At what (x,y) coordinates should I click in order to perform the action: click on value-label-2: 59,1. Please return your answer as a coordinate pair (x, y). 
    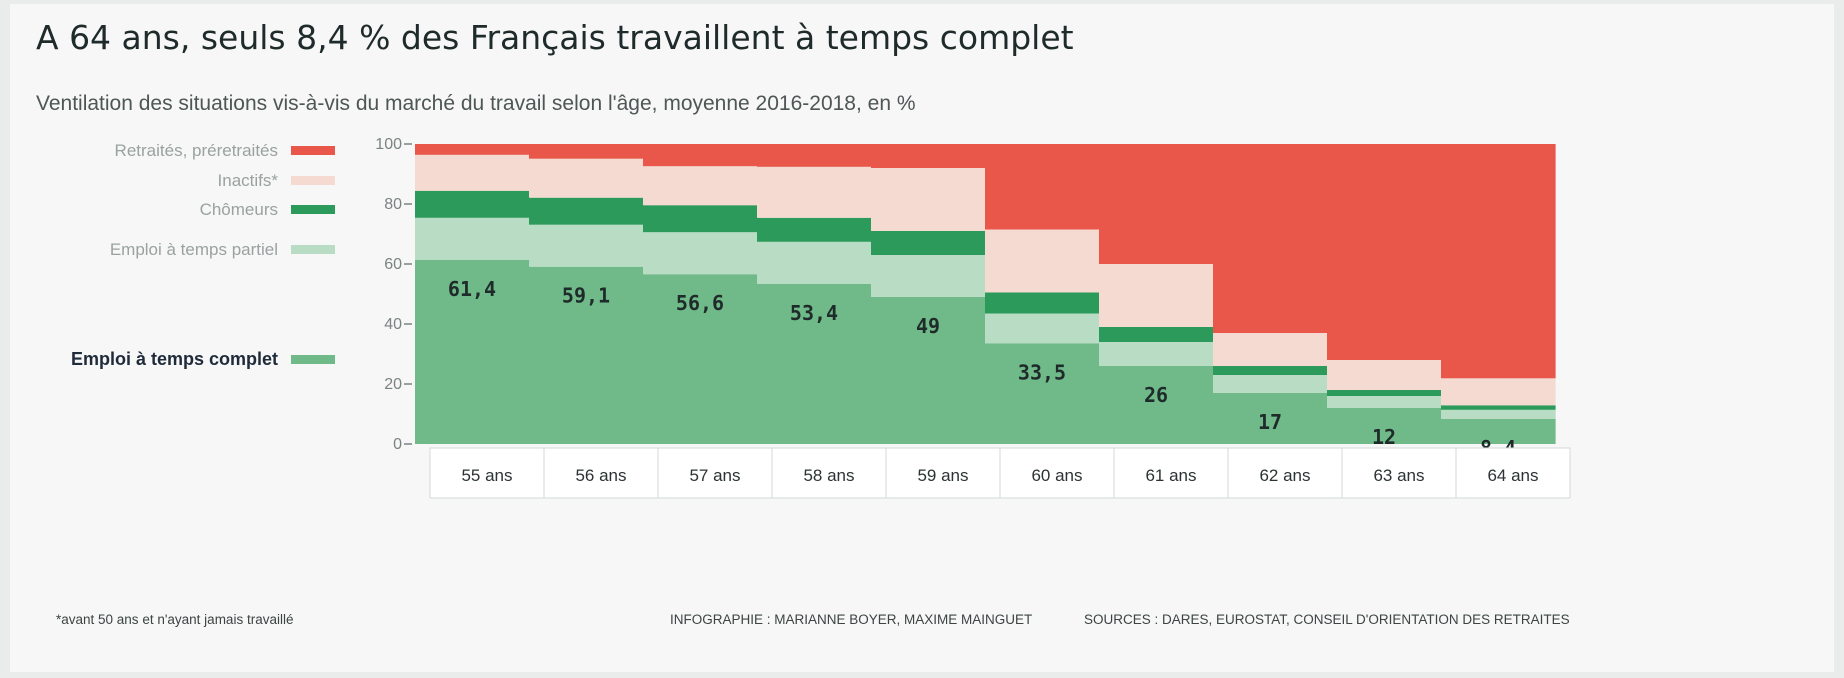
    Looking at the image, I should click on (586, 296).